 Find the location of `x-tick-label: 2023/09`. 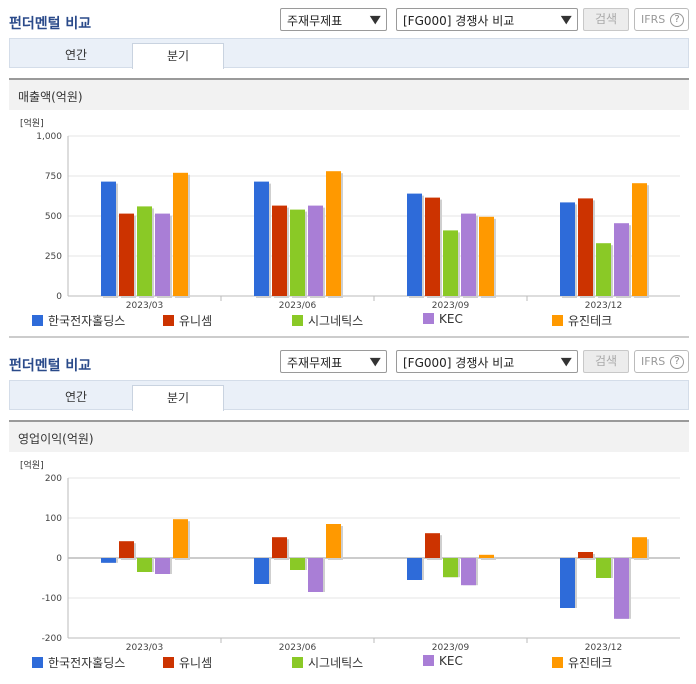

x-tick-label: 2023/09 is located at coordinates (451, 306).